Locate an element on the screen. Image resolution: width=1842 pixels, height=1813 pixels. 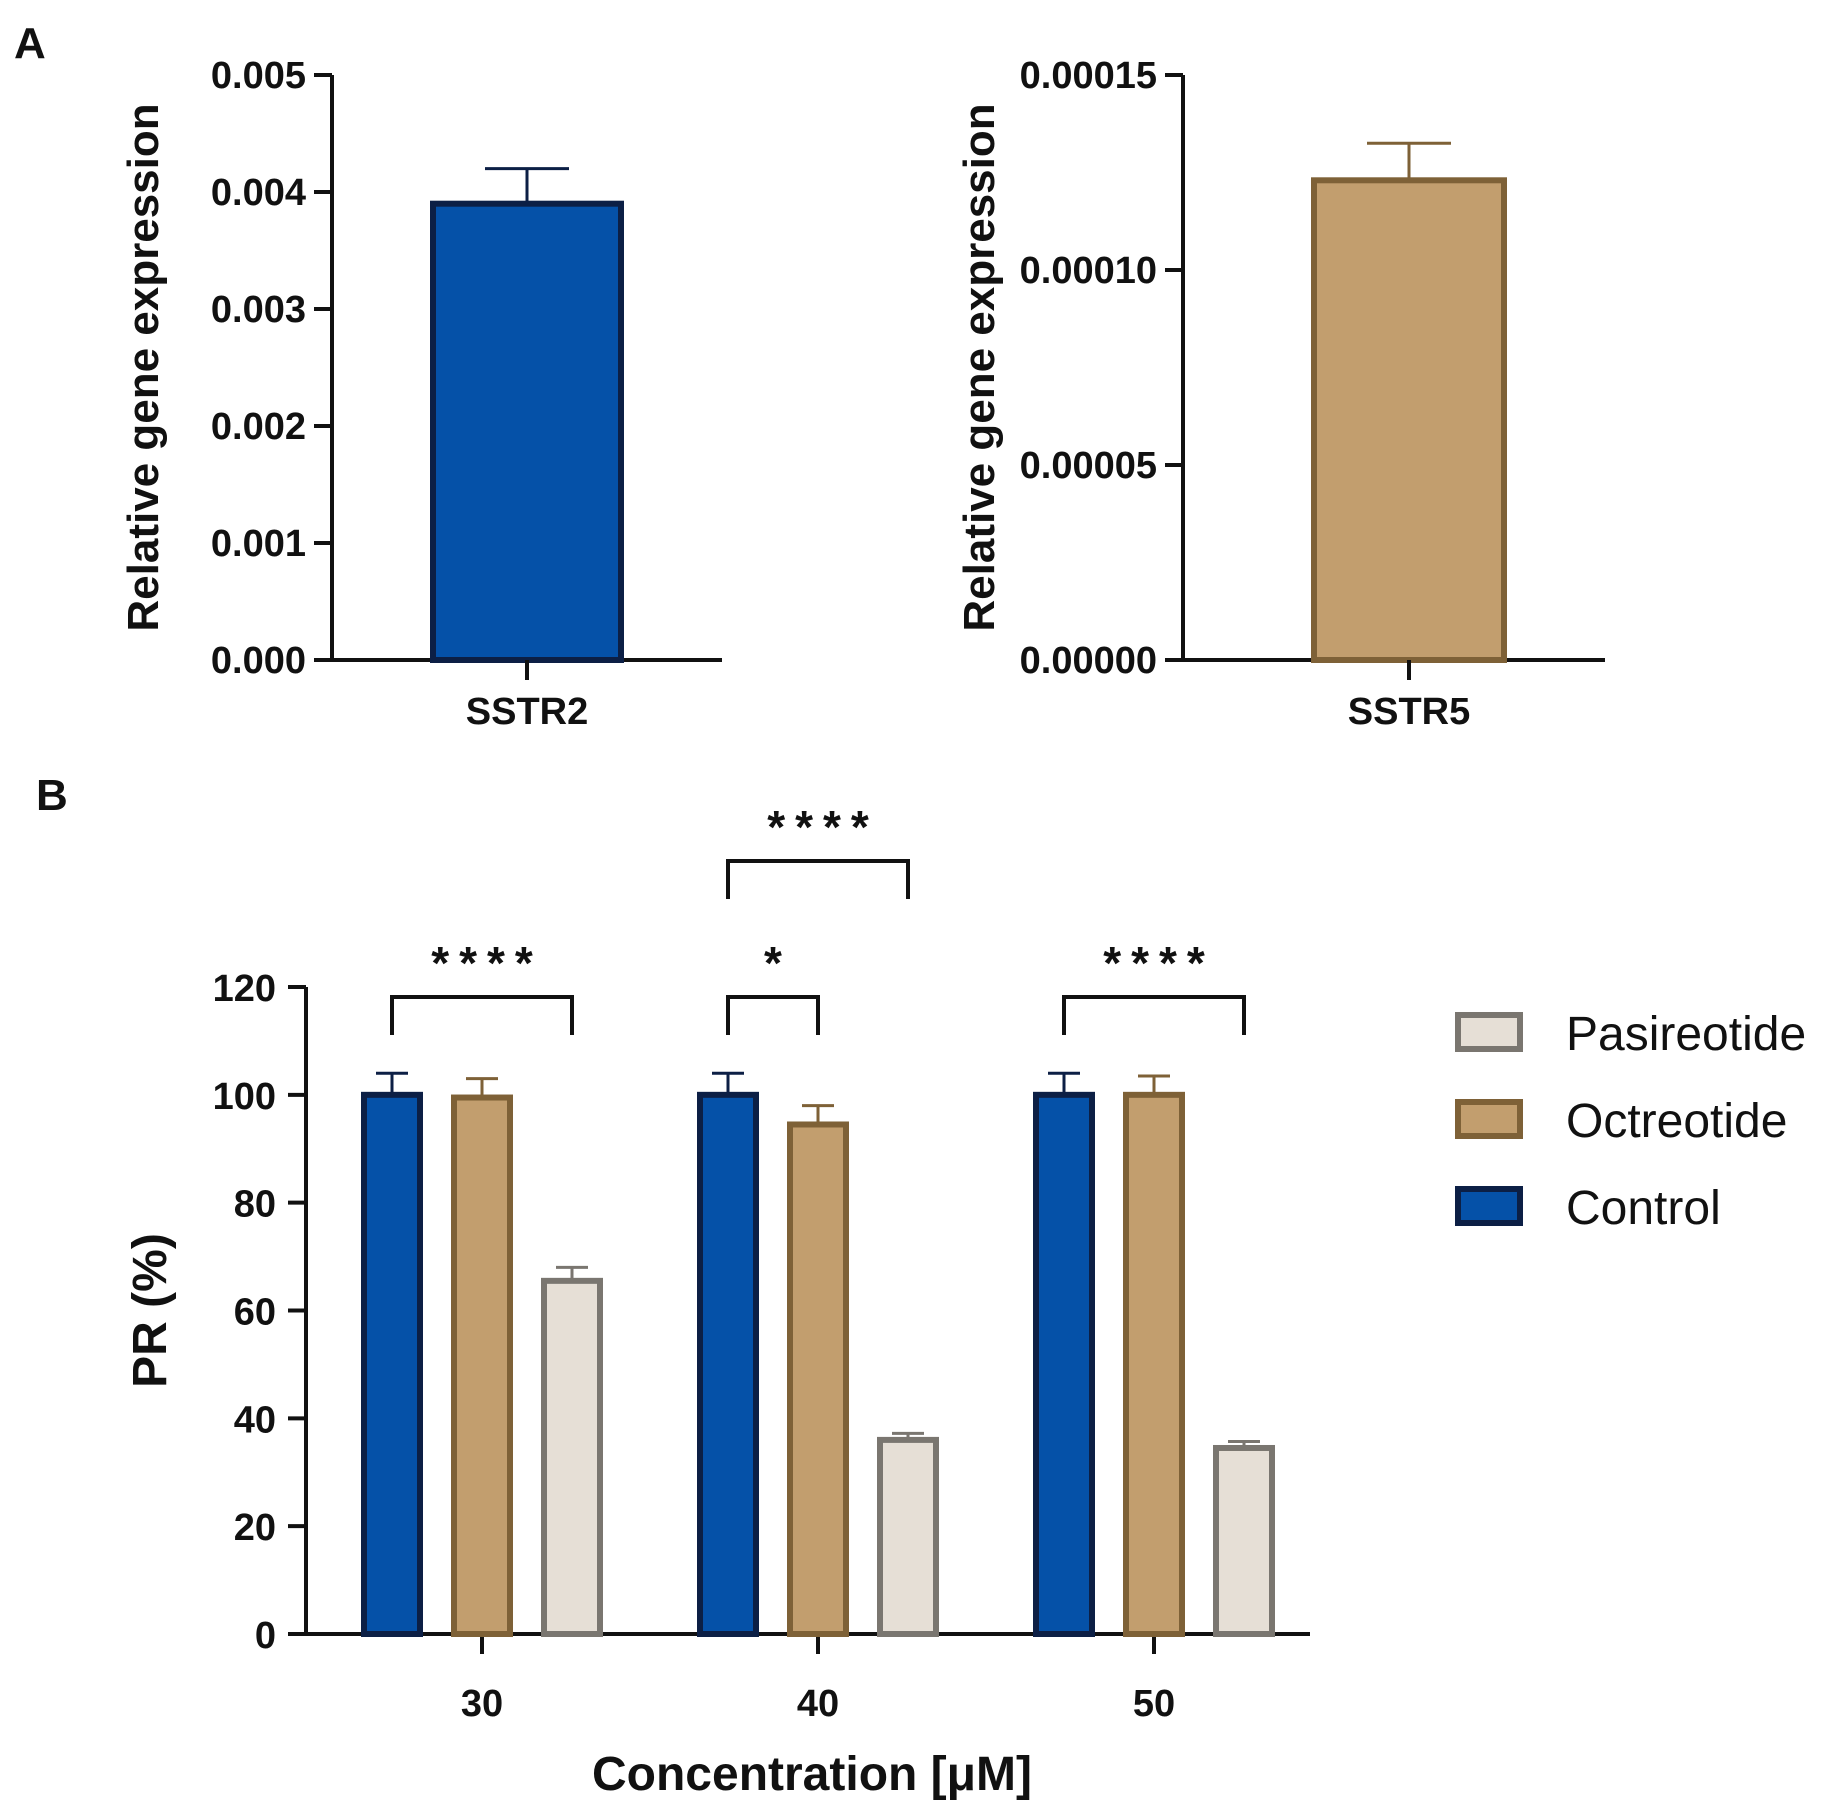
legend-swatch-pasireotide is located at coordinates (1489, 1032).